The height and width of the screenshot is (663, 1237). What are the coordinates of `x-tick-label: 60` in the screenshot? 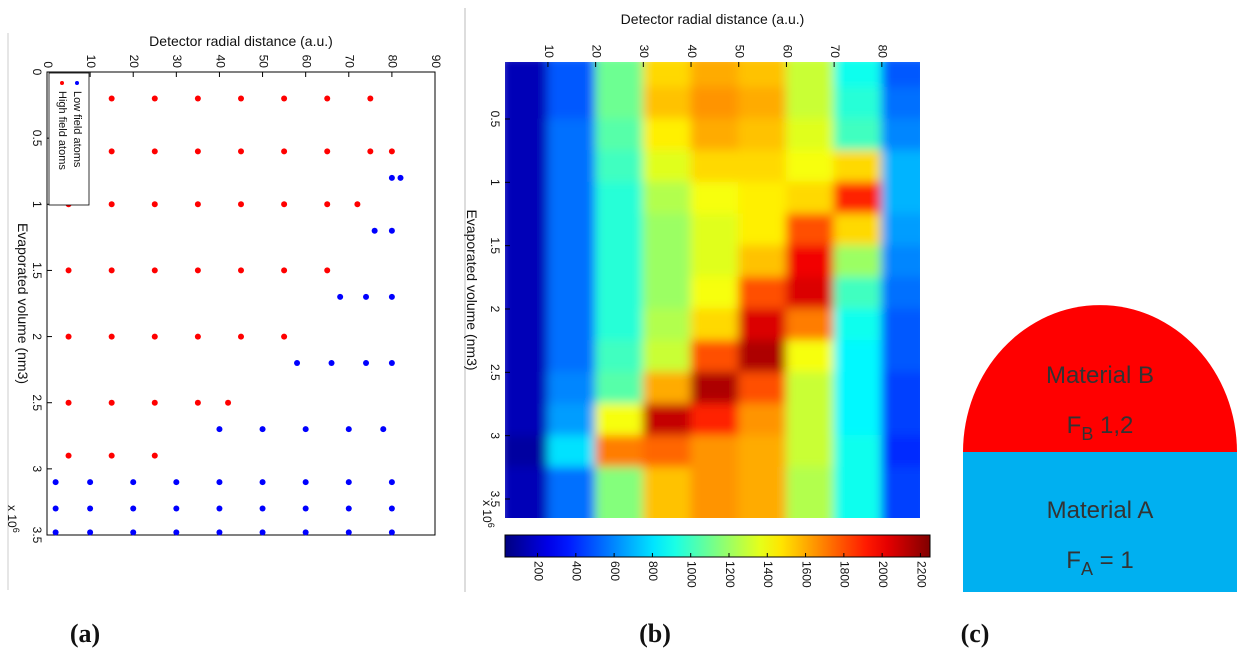 It's located at (306, 62).